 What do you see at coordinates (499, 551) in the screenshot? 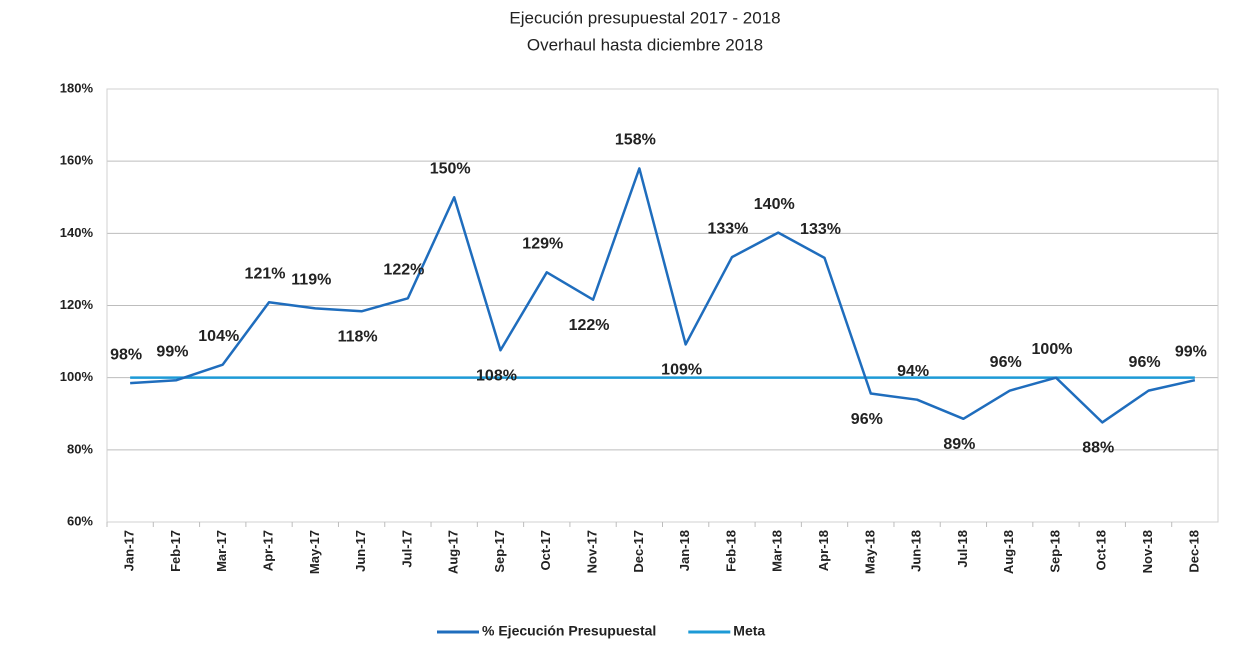
I see `x-tick-label: Sep-17` at bounding box center [499, 551].